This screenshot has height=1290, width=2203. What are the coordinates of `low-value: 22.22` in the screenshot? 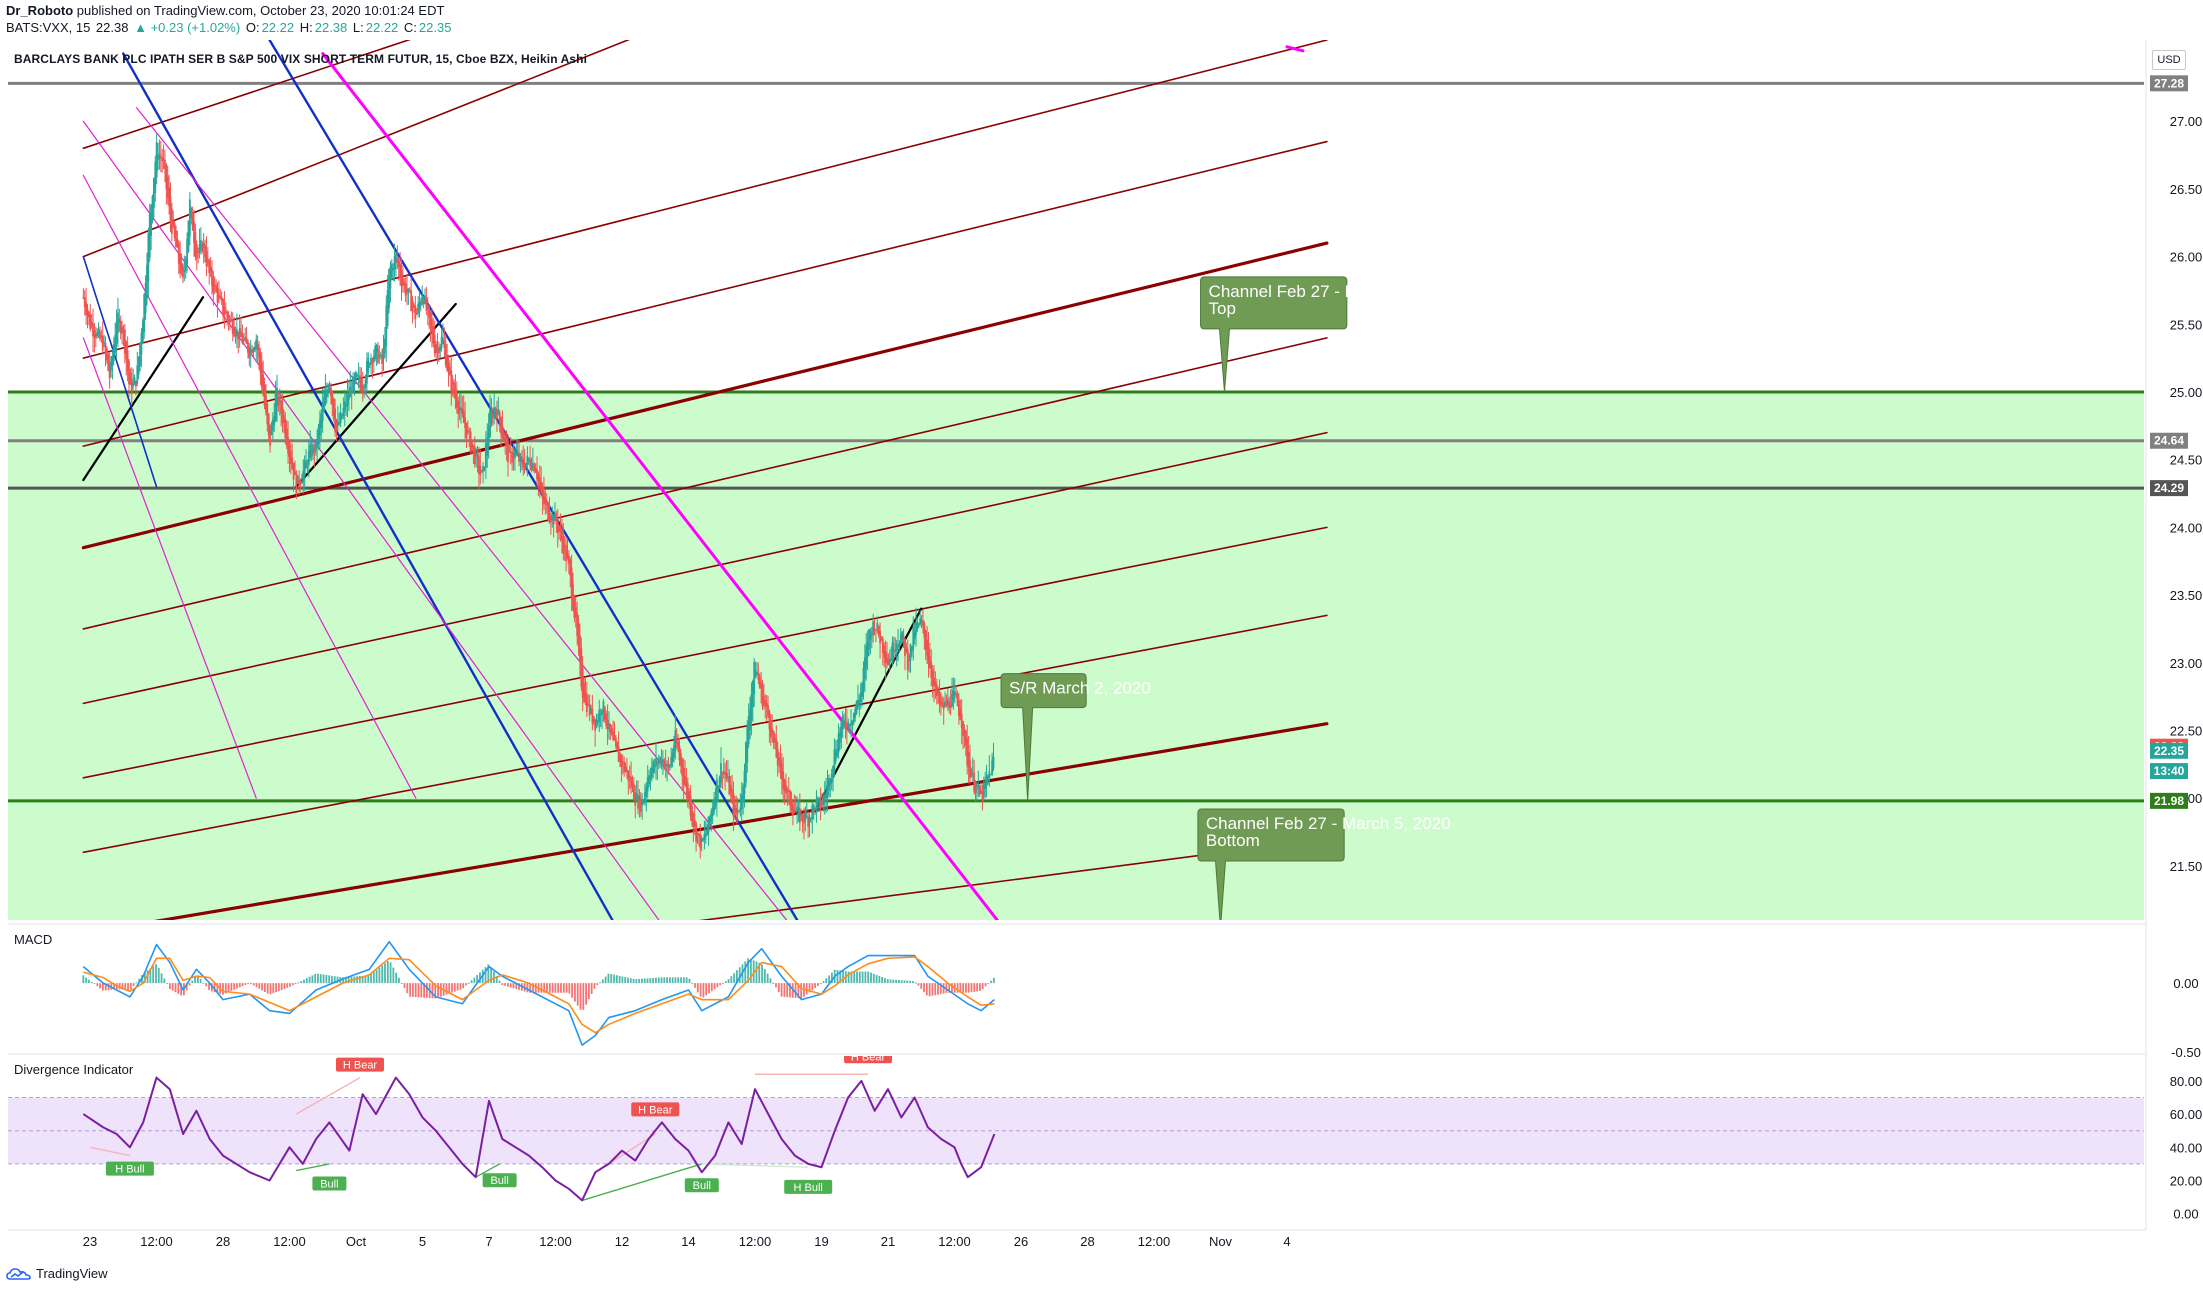 It's located at (382, 27).